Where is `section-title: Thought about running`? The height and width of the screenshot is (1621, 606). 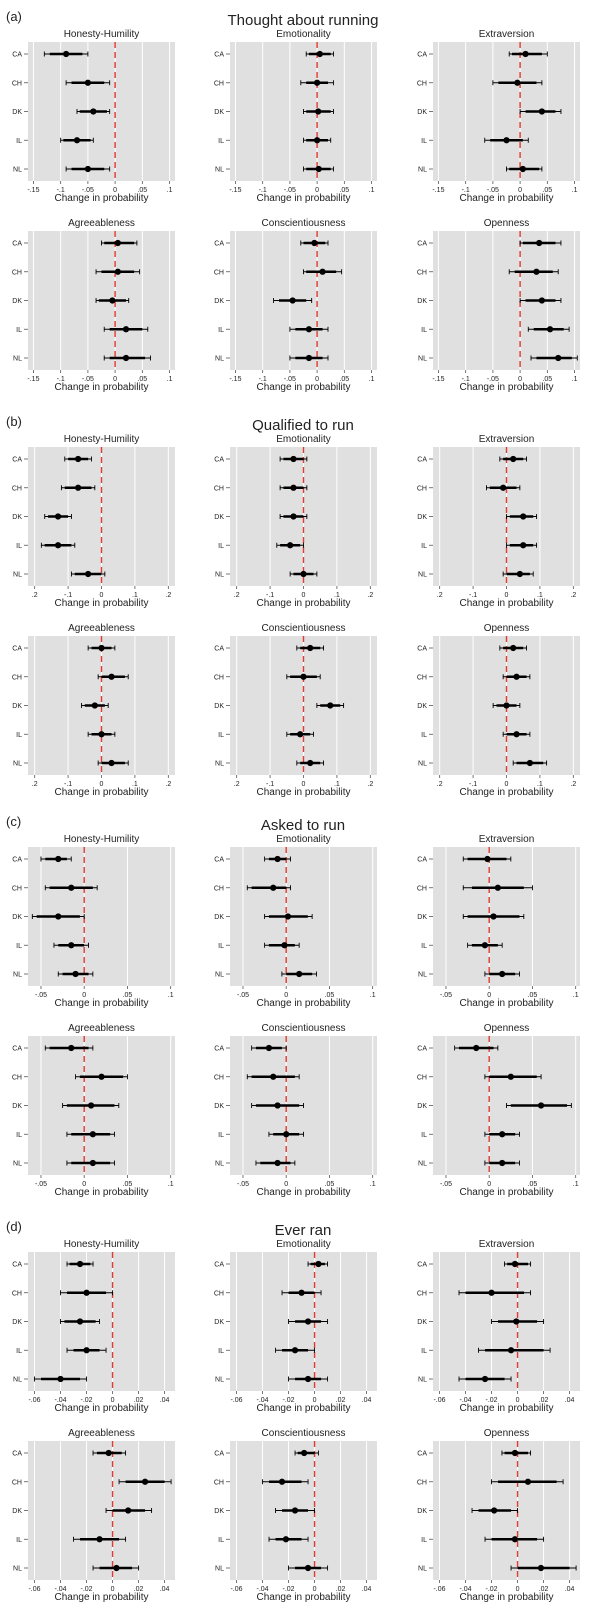 section-title: Thought about running is located at coordinates (303, 20).